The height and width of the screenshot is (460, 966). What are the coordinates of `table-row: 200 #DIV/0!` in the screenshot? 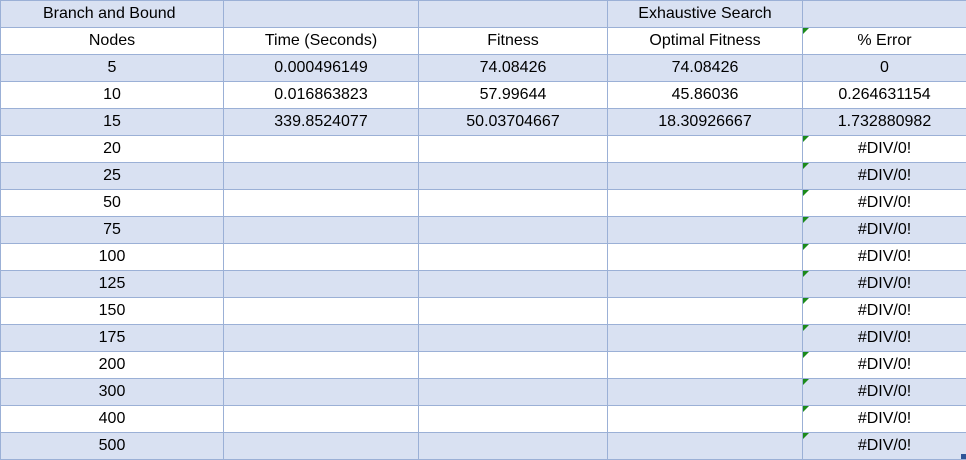 It's located at (483, 365).